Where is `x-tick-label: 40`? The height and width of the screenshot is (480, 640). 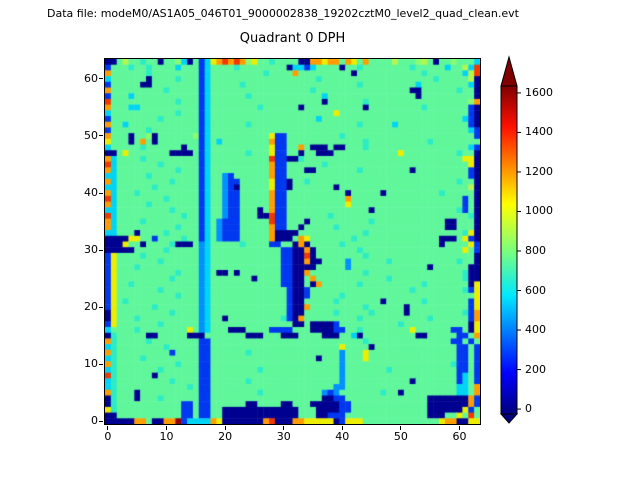
x-tick-label: 40 is located at coordinates (342, 436).